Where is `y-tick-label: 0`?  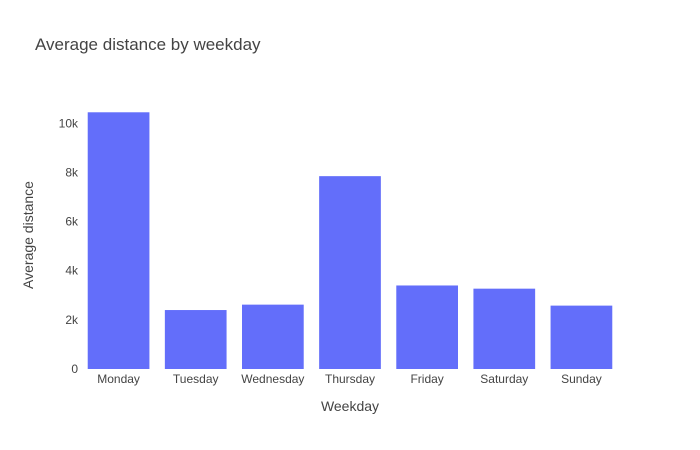 y-tick-label: 0 is located at coordinates (74, 369).